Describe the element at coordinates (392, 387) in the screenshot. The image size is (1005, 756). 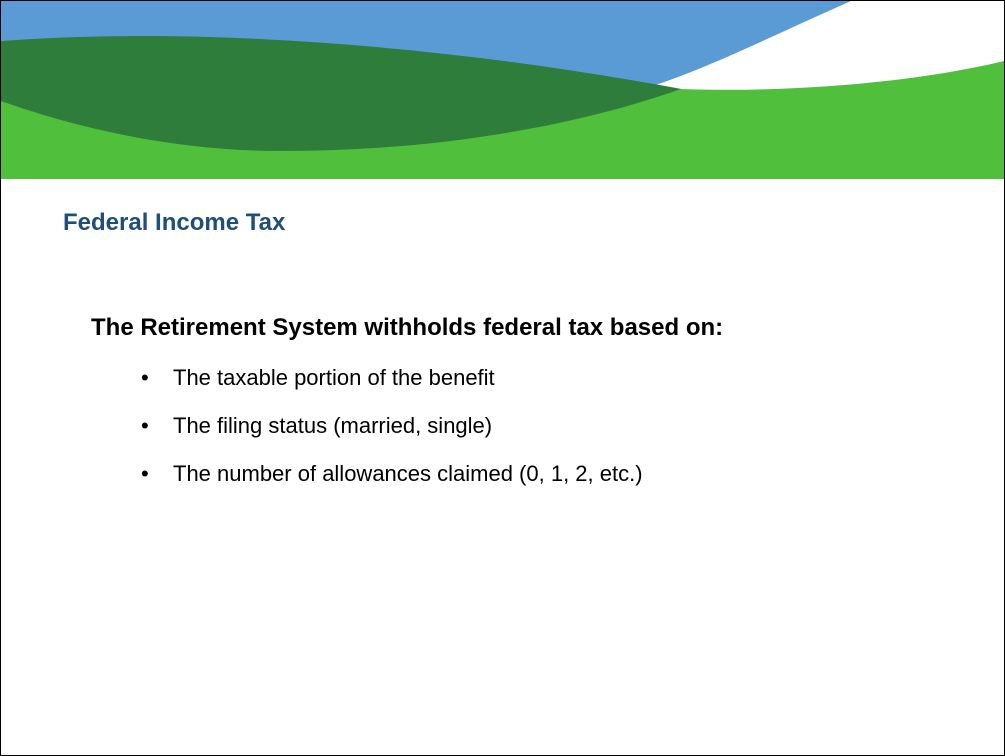
I see `bullet-item: The taxable portion of the benefit` at that location.